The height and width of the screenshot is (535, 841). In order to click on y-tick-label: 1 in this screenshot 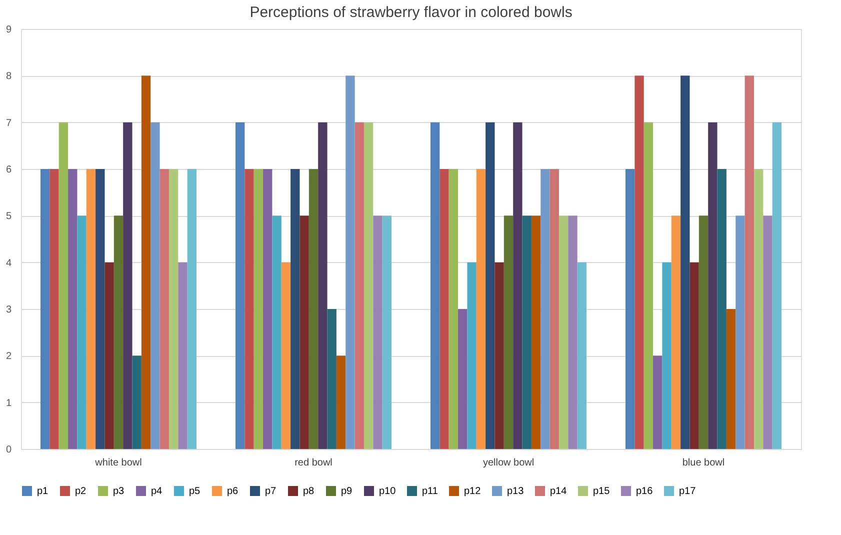, I will do `click(9, 403)`.